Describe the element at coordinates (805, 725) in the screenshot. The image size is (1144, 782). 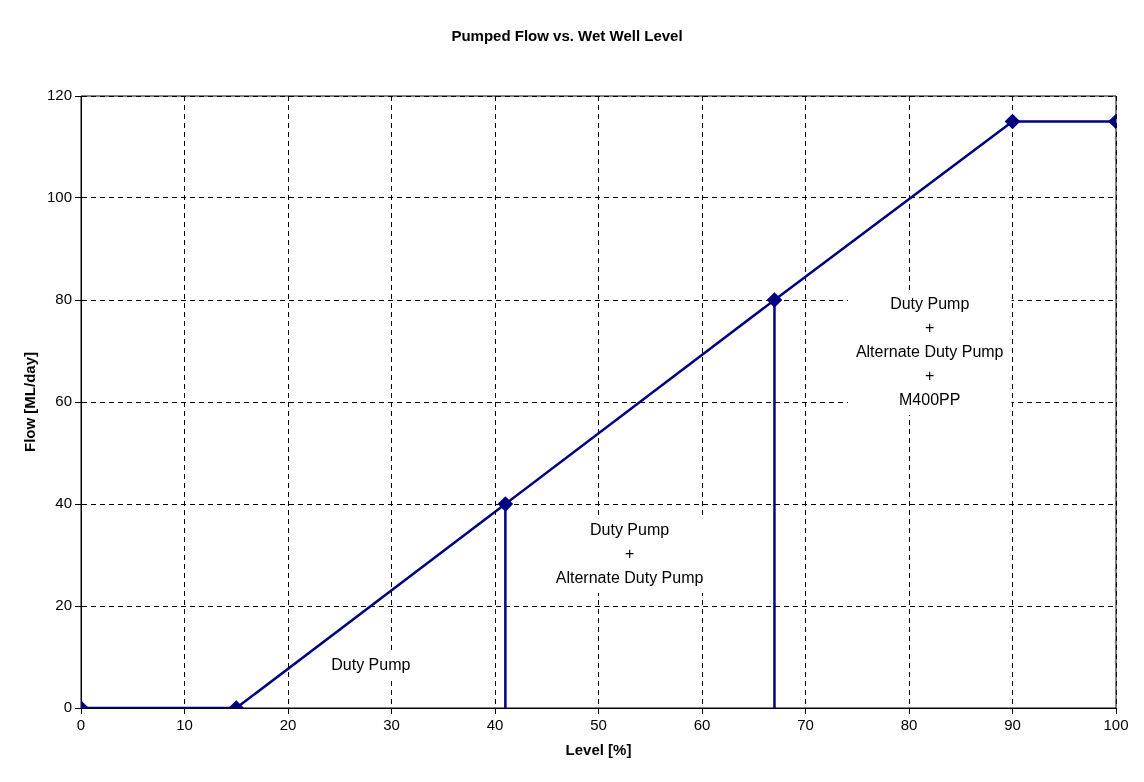
I see `x-tick-label: 70` at that location.